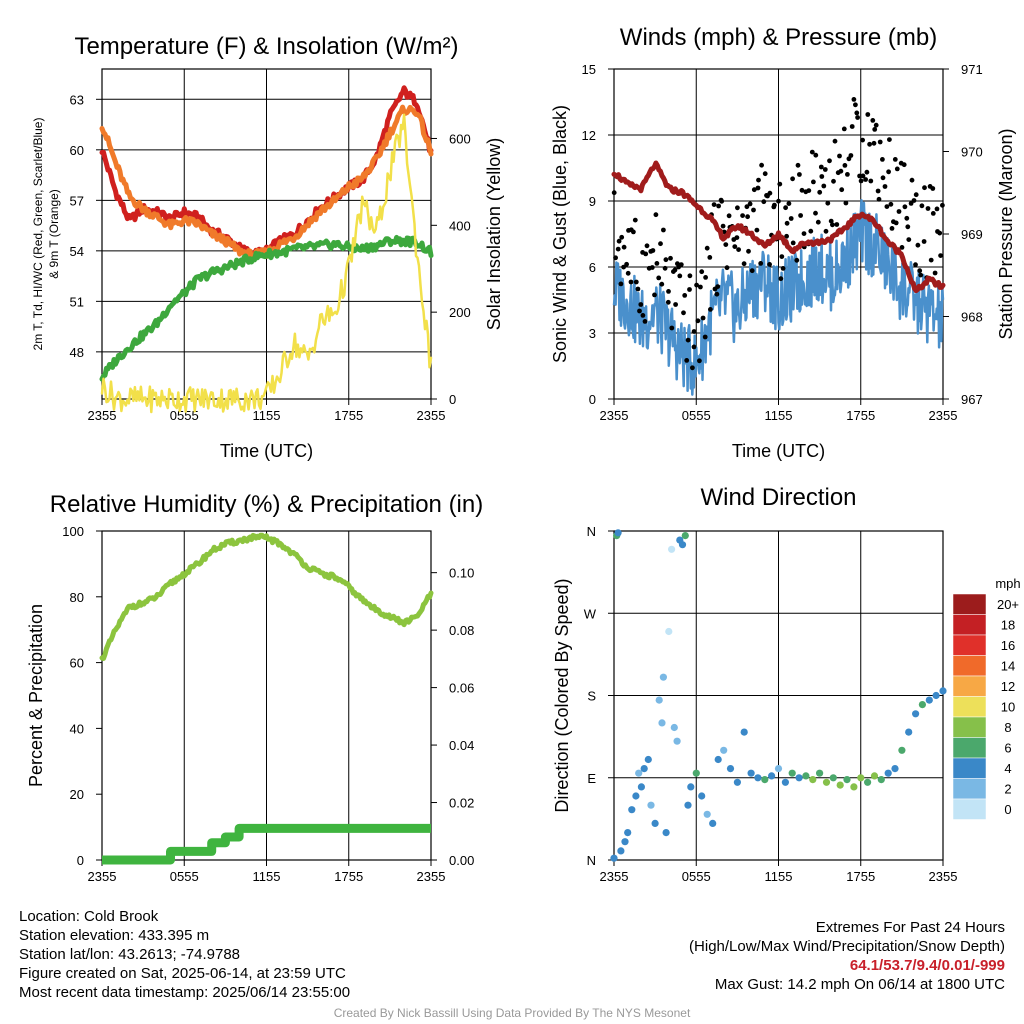 This screenshot has height=1024, width=1024. What do you see at coordinates (910, 927) in the screenshot?
I see `extremes-title: Extremes For Past 24 Hours` at bounding box center [910, 927].